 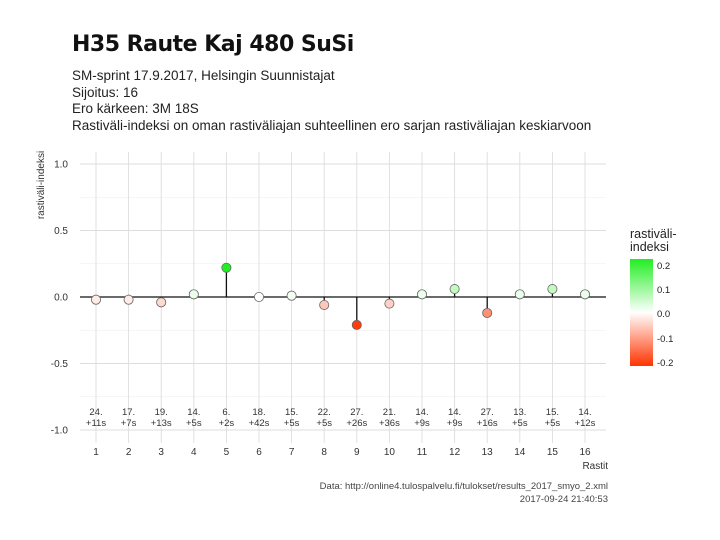 I want to click on x-tick-label: 4, so click(x=194, y=452).